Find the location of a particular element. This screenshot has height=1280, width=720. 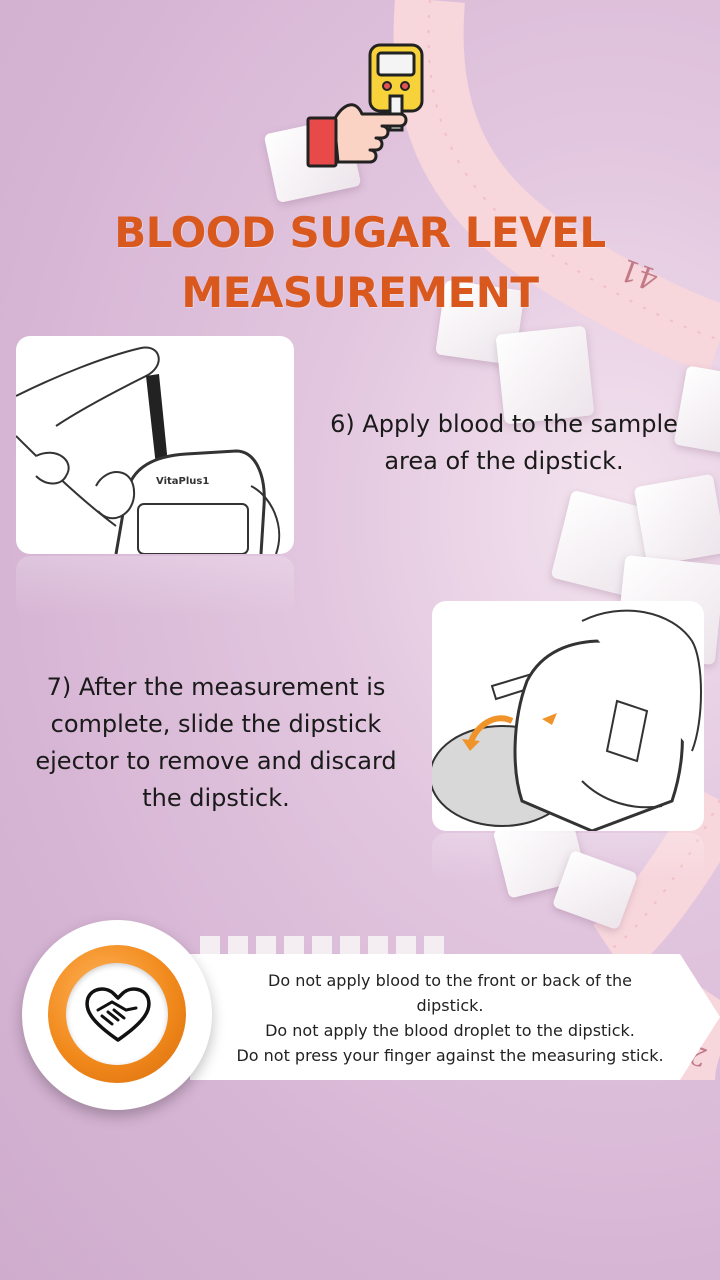

step-7-illustration is located at coordinates (568, 716).